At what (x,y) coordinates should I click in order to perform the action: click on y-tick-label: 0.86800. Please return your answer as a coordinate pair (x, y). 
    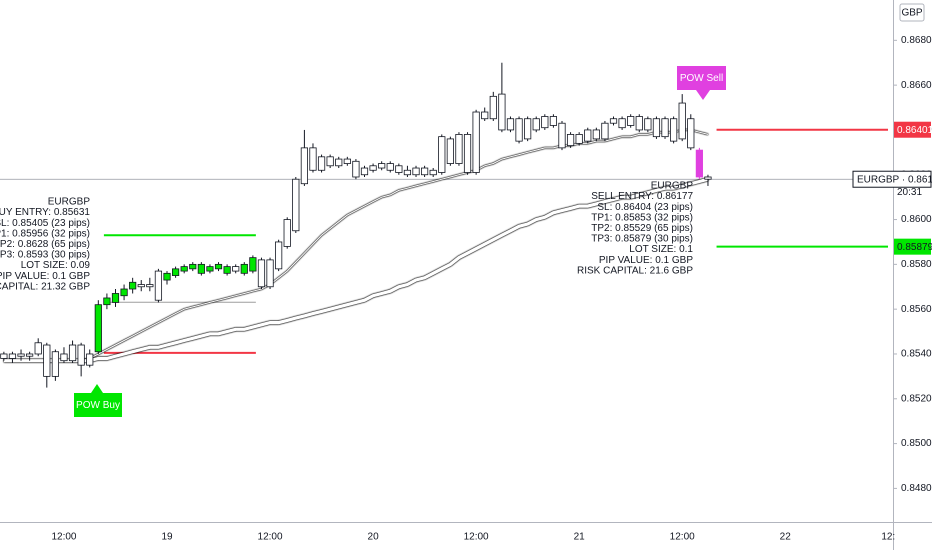
    Looking at the image, I should click on (916, 40).